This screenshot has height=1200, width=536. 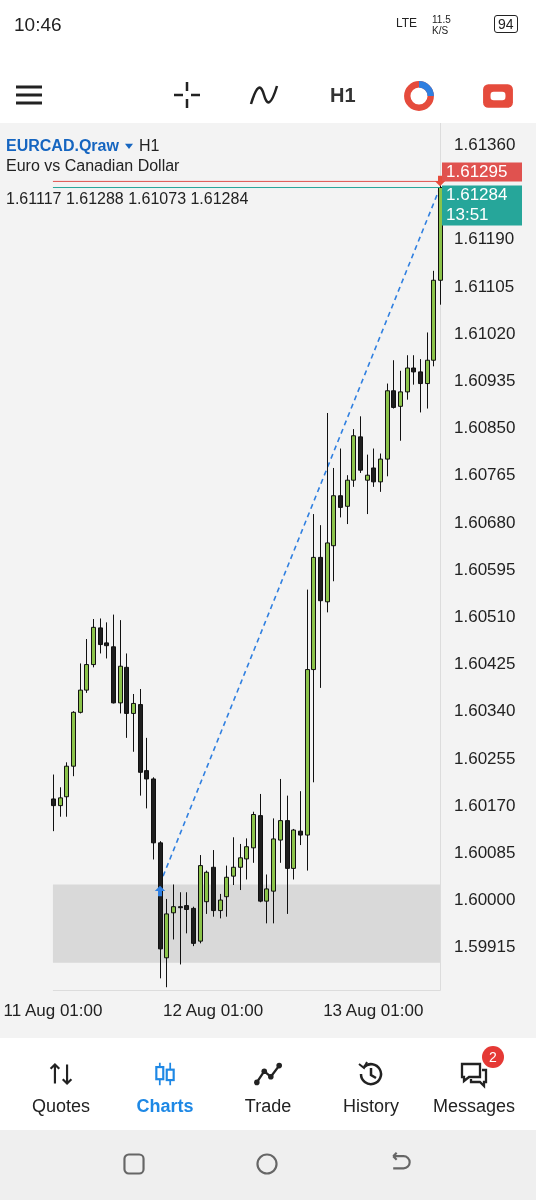 What do you see at coordinates (373, 1010) in the screenshot?
I see `x-tick-label: 13 Aug 01:00` at bounding box center [373, 1010].